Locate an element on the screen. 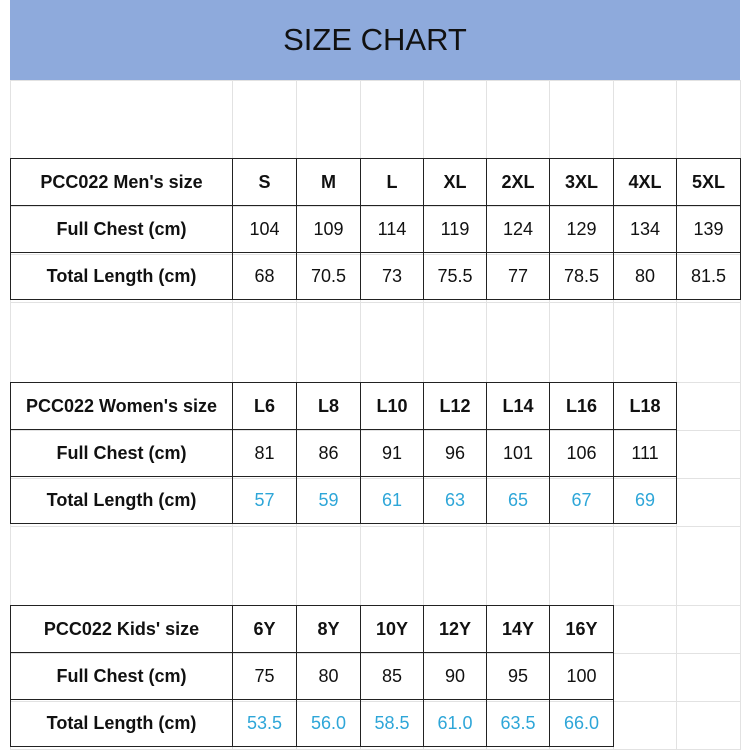  size-label: L12 is located at coordinates (455, 406).